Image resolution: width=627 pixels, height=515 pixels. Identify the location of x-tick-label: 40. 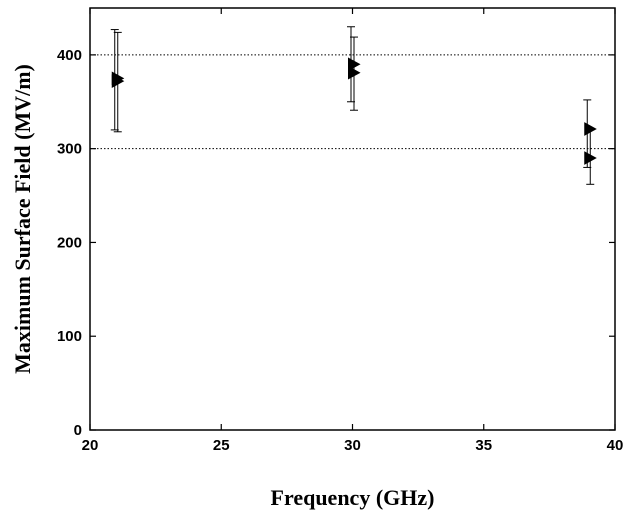
(615, 445).